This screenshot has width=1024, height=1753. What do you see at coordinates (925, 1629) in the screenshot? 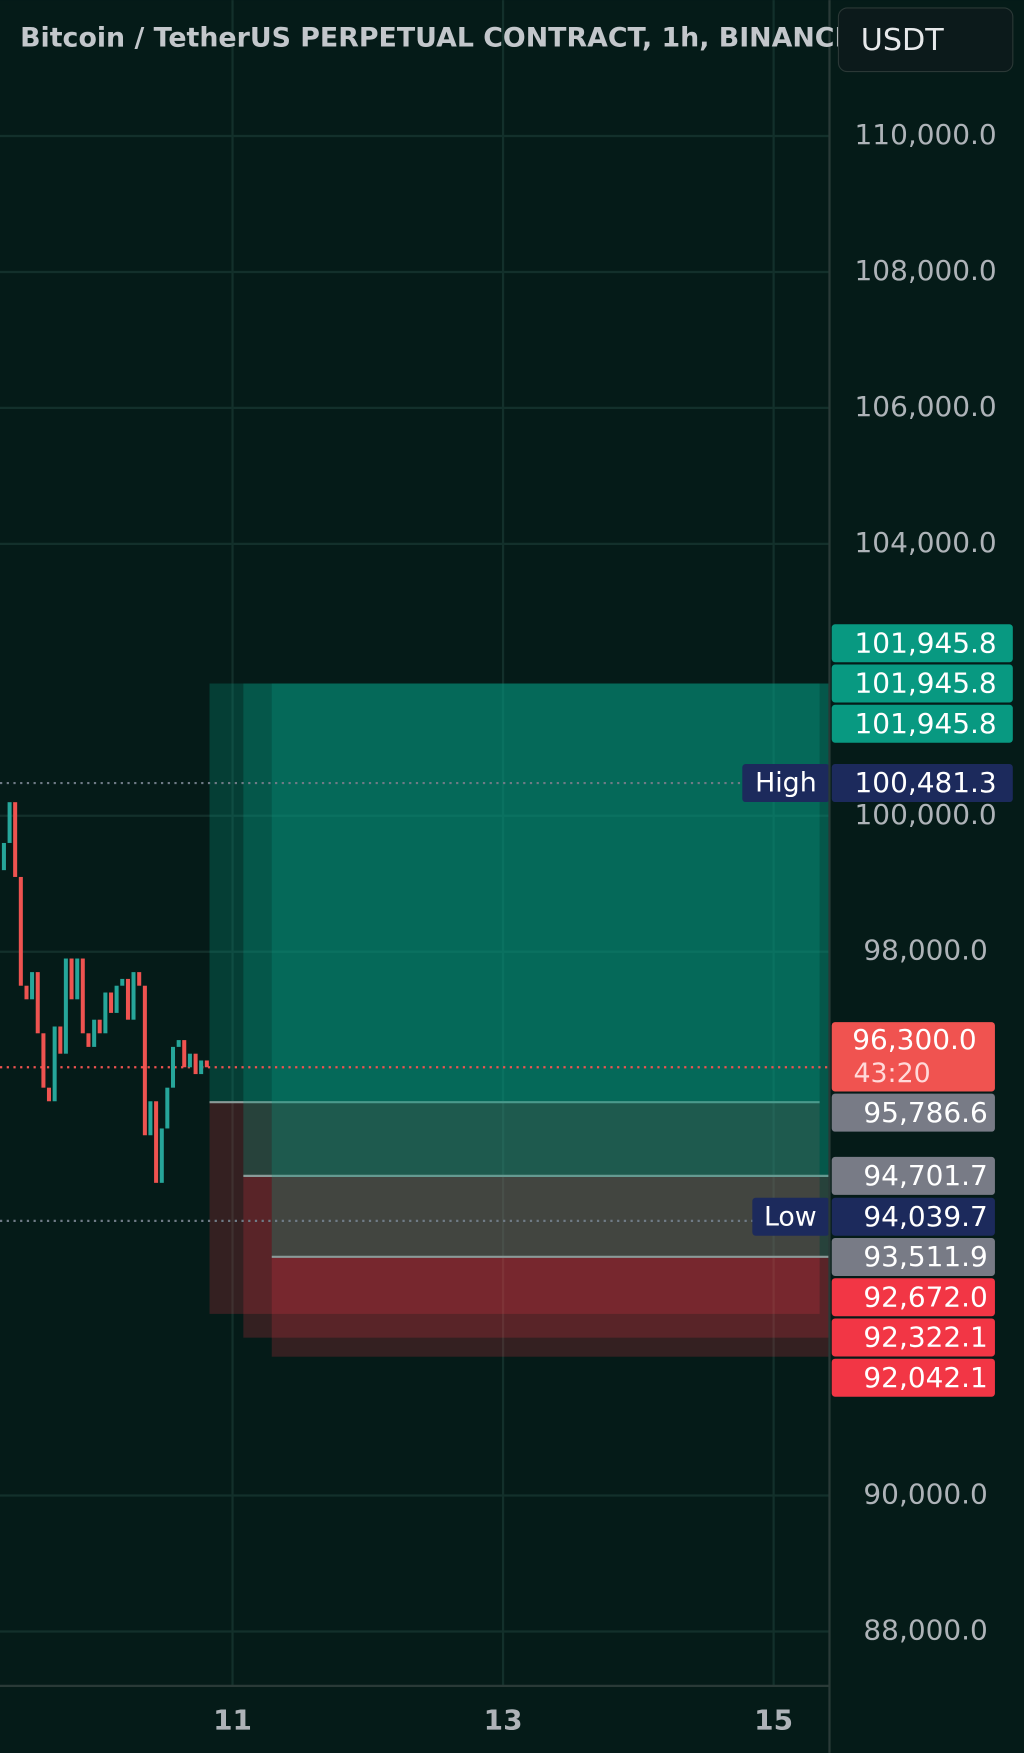
I see `y-tick-label: 88,000.0` at bounding box center [925, 1629].